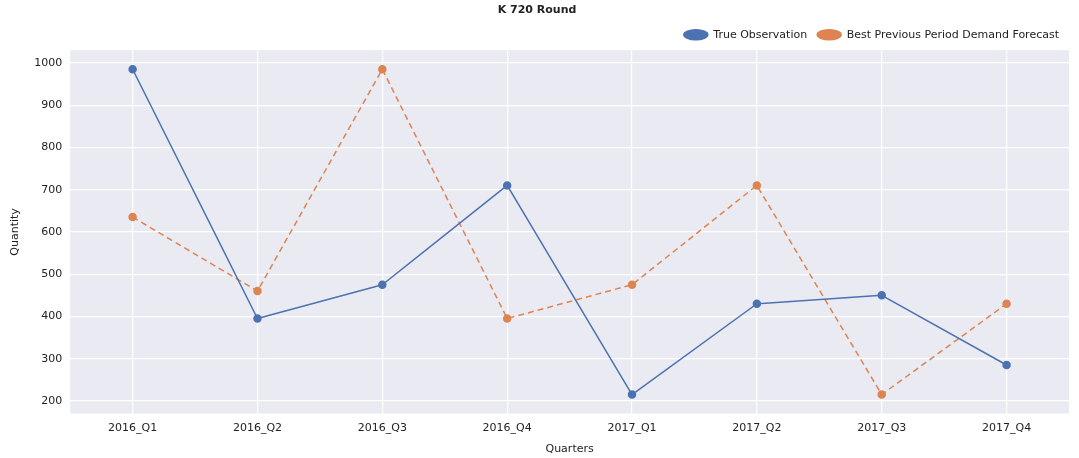 The image size is (1079, 458). Describe the element at coordinates (507, 428) in the screenshot. I see `x-tick-label: 2016_Q4` at that location.